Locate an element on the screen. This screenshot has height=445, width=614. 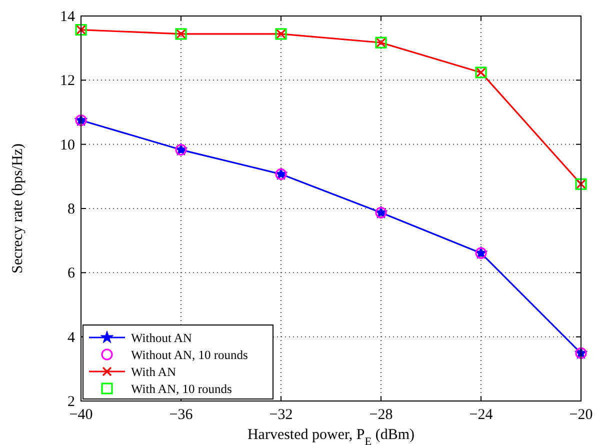
x-tick-label: −28 is located at coordinates (381, 415).